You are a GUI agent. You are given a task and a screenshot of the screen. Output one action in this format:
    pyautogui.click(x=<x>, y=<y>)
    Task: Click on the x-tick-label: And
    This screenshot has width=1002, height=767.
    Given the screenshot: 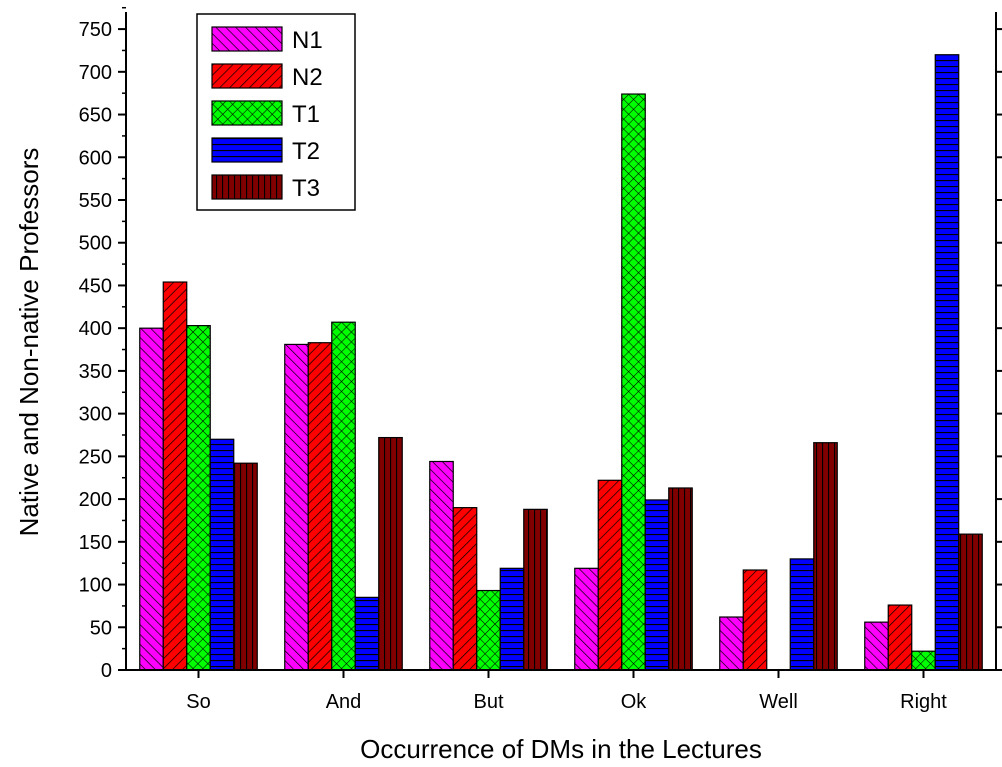 What is the action you would take?
    pyautogui.click(x=344, y=702)
    